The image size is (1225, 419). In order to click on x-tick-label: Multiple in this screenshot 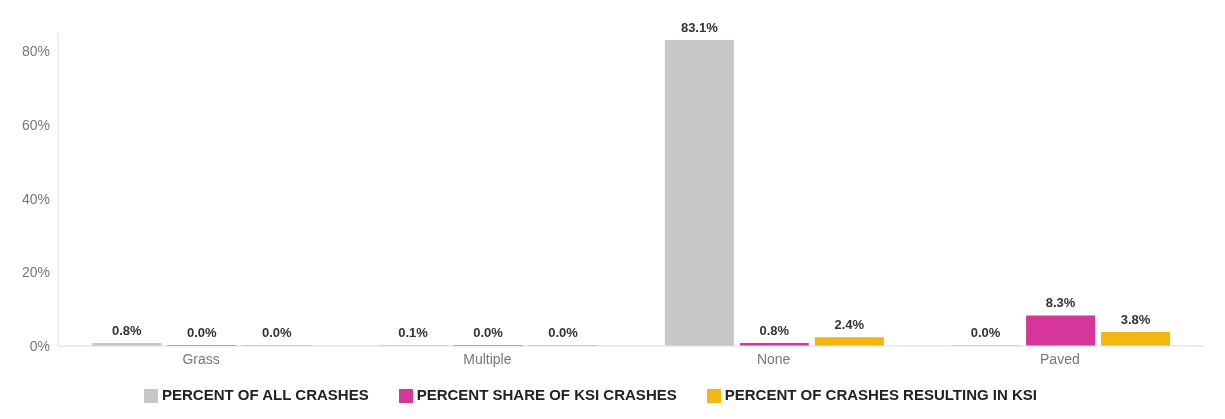, I will do `click(487, 358)`.